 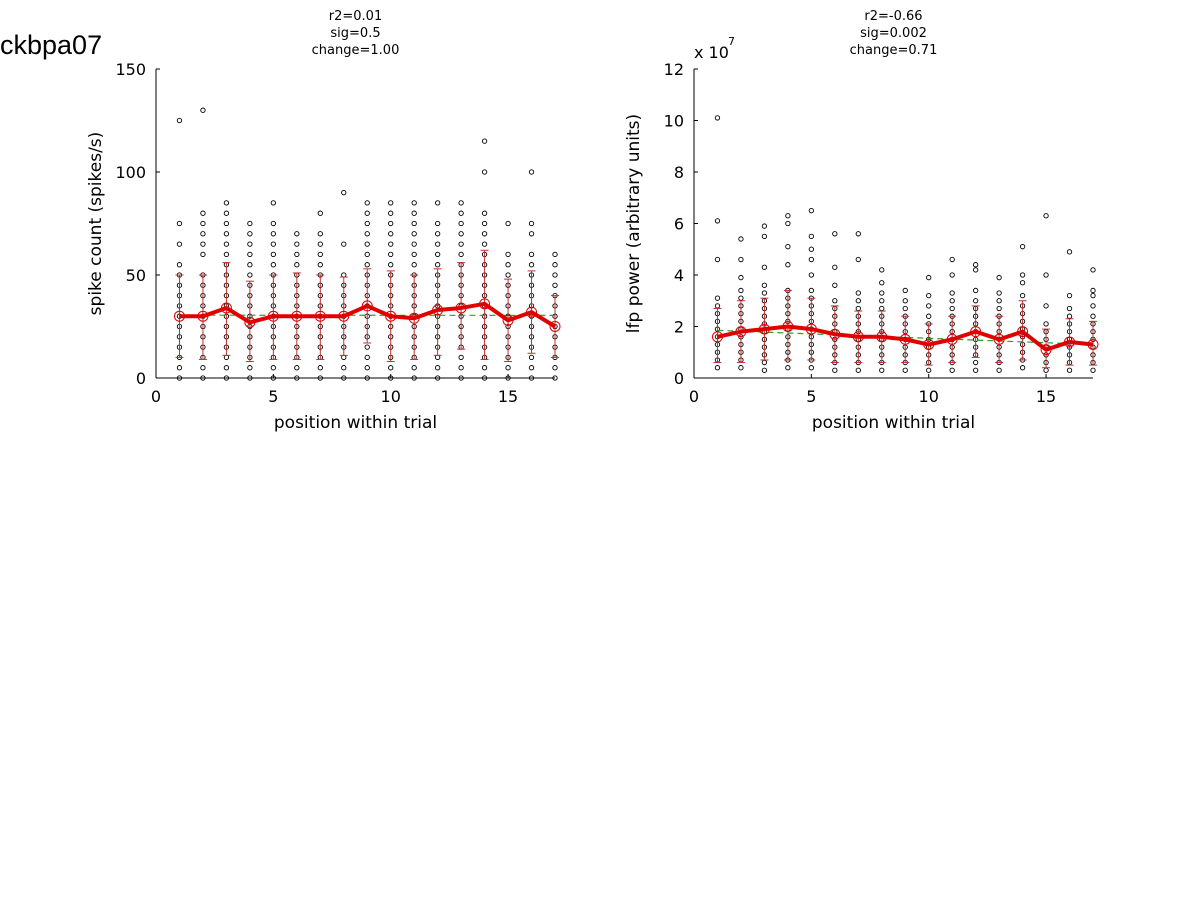 I want to click on chart-title-line: r2=0.01, so click(x=355, y=16).